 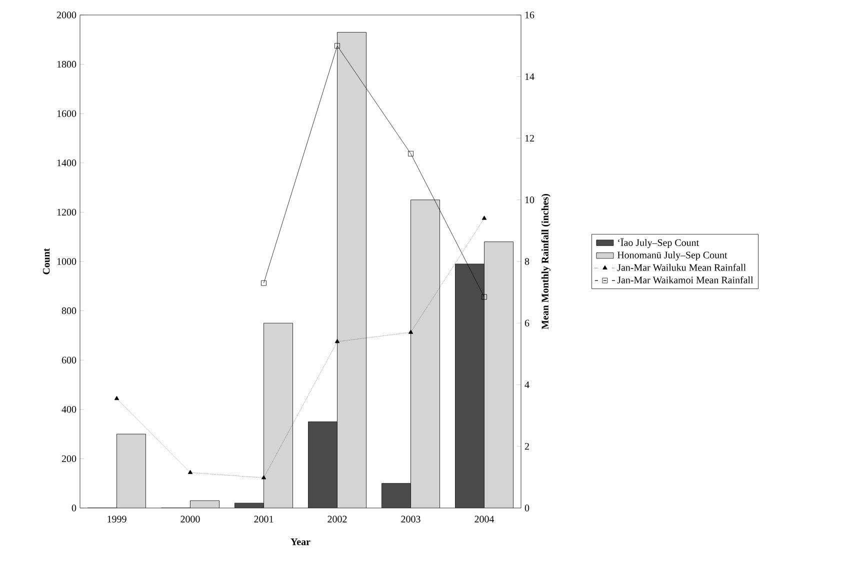 I want to click on y2-tick-label: 8, so click(x=527, y=261).